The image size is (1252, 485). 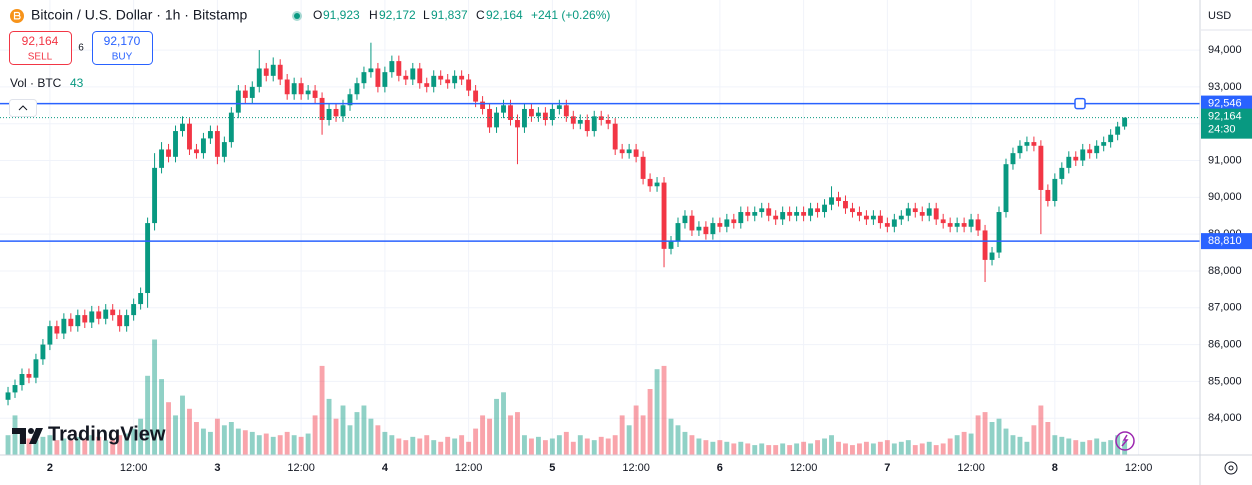 I want to click on y-tick-label: 86,000, so click(x=1225, y=344).